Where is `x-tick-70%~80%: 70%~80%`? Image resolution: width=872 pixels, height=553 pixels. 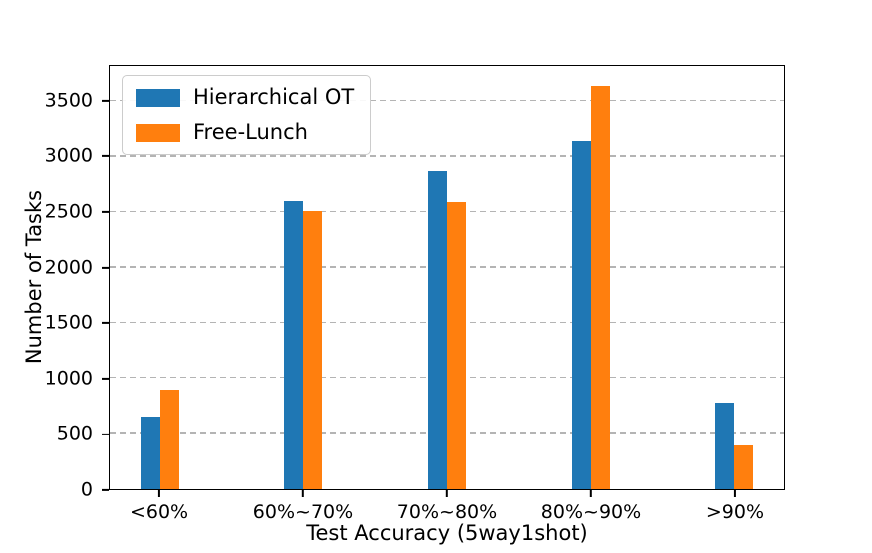 x-tick-70%~80%: 70%~80% is located at coordinates (447, 506).